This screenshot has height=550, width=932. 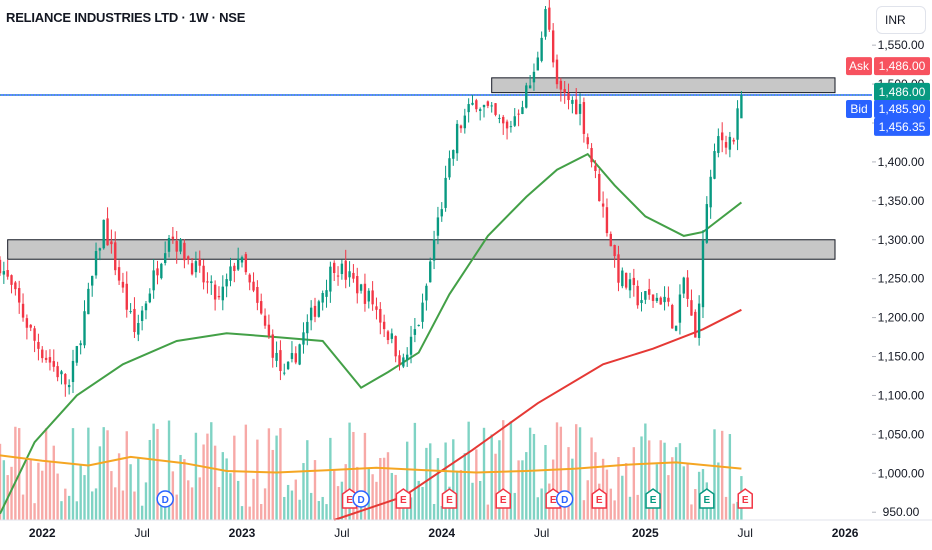 I want to click on price-axis-label: 1,400.00, so click(x=901, y=162).